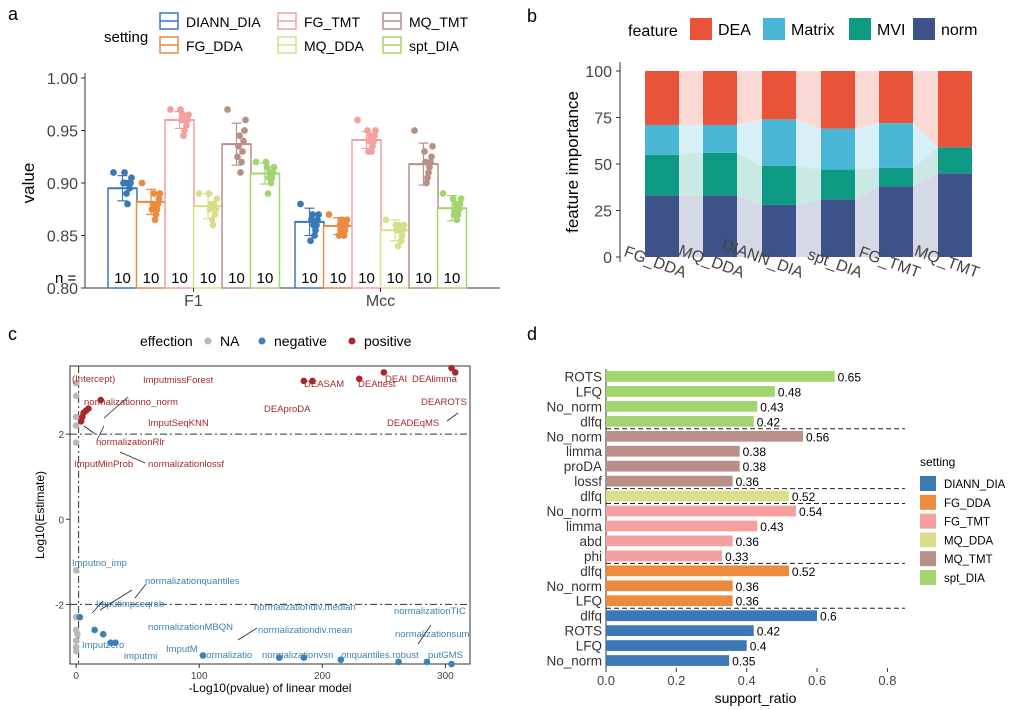 The width and height of the screenshot is (1024, 710). Describe the element at coordinates (593, 556) in the screenshot. I see `y-tick-label: phi` at that location.